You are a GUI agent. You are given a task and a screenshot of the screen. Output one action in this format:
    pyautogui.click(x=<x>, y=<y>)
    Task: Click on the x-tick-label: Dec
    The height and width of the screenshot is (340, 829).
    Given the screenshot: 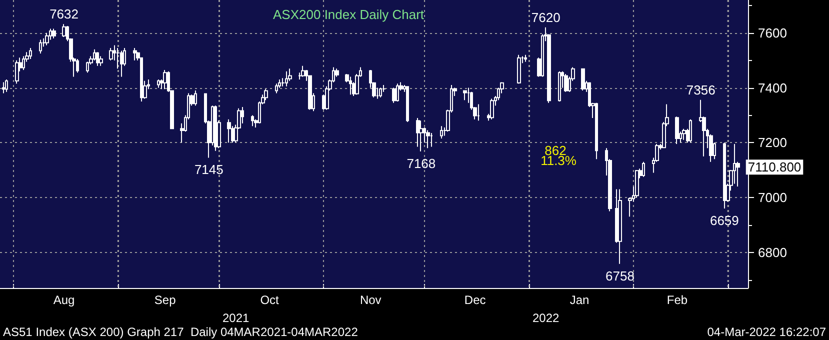 What is the action you would take?
    pyautogui.click(x=475, y=300)
    